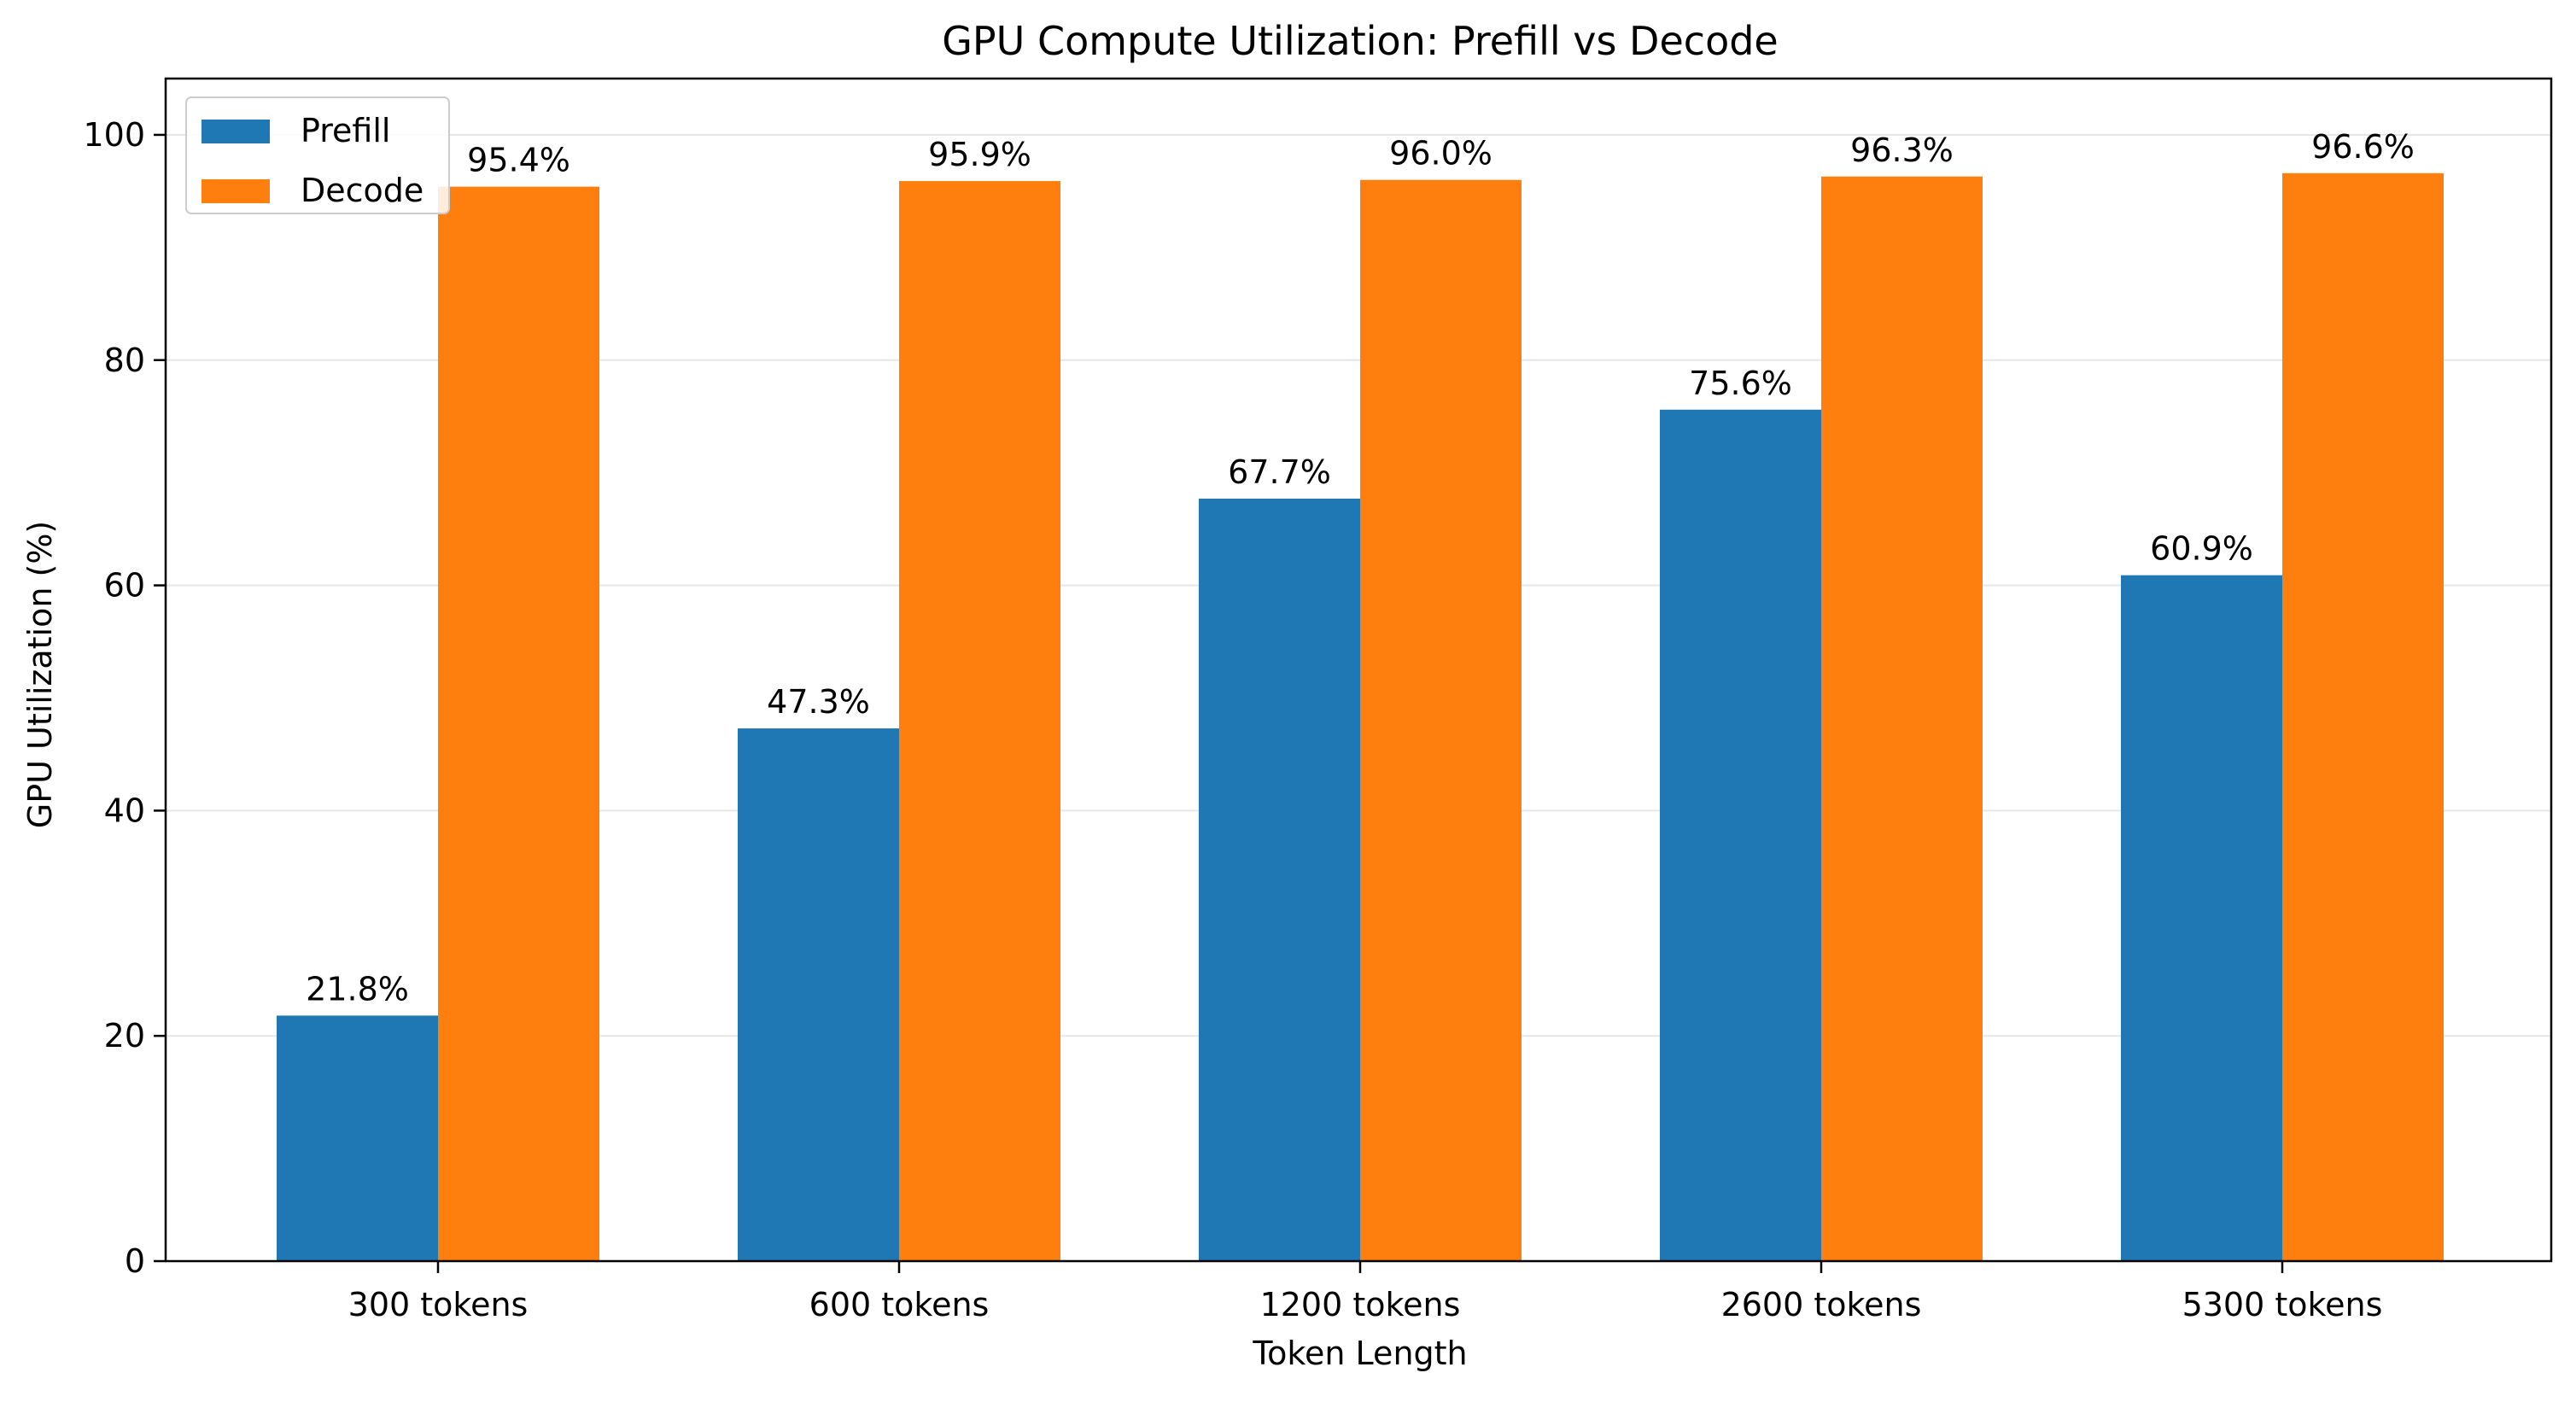  What do you see at coordinates (438, 1305) in the screenshot?
I see `x-tick-label: 300 tokens` at bounding box center [438, 1305].